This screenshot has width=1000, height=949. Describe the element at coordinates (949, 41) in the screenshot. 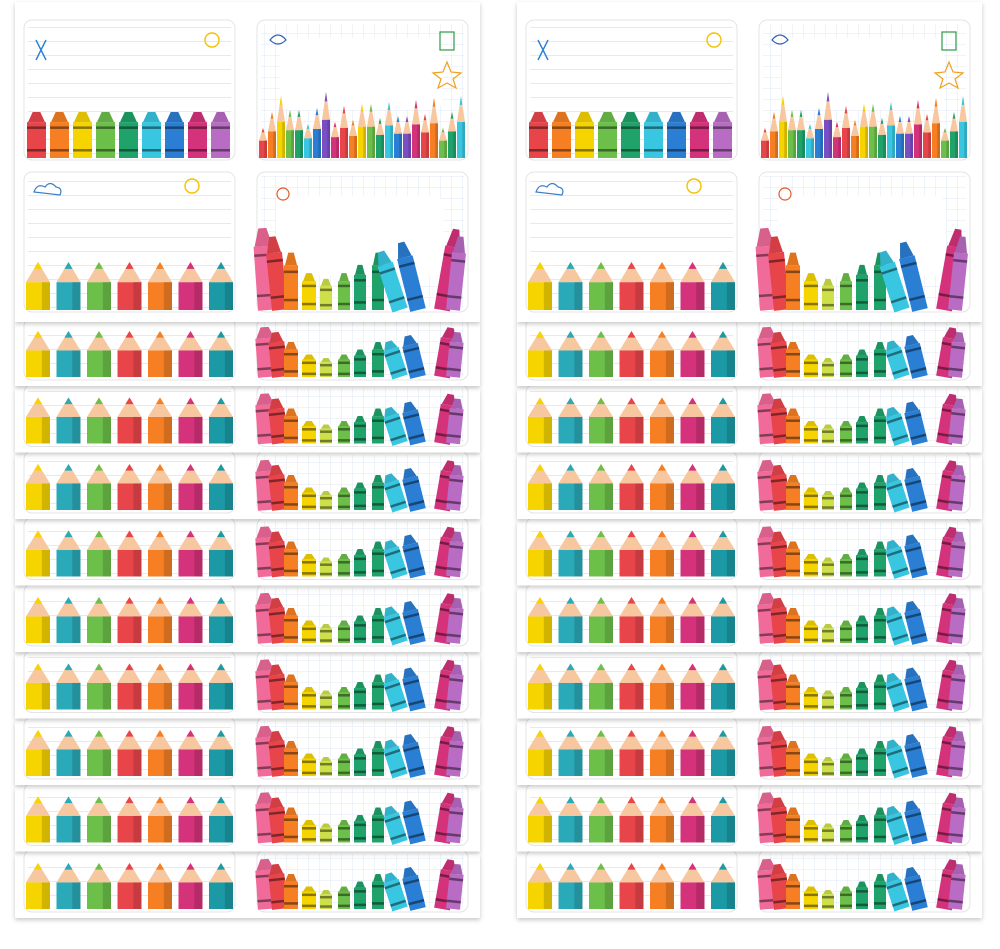

I see `doodle-house` at that location.